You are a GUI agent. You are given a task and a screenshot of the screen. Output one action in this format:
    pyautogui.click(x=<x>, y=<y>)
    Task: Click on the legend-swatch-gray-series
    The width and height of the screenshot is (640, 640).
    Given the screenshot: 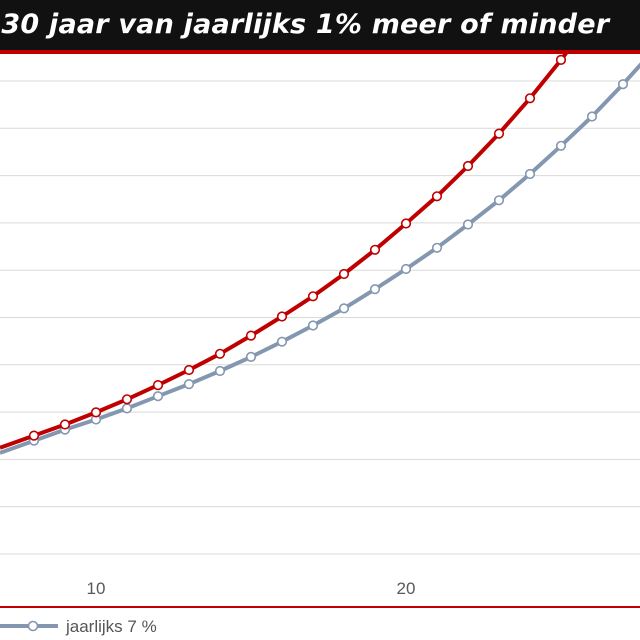 What is the action you would take?
    pyautogui.click(x=29, y=626)
    